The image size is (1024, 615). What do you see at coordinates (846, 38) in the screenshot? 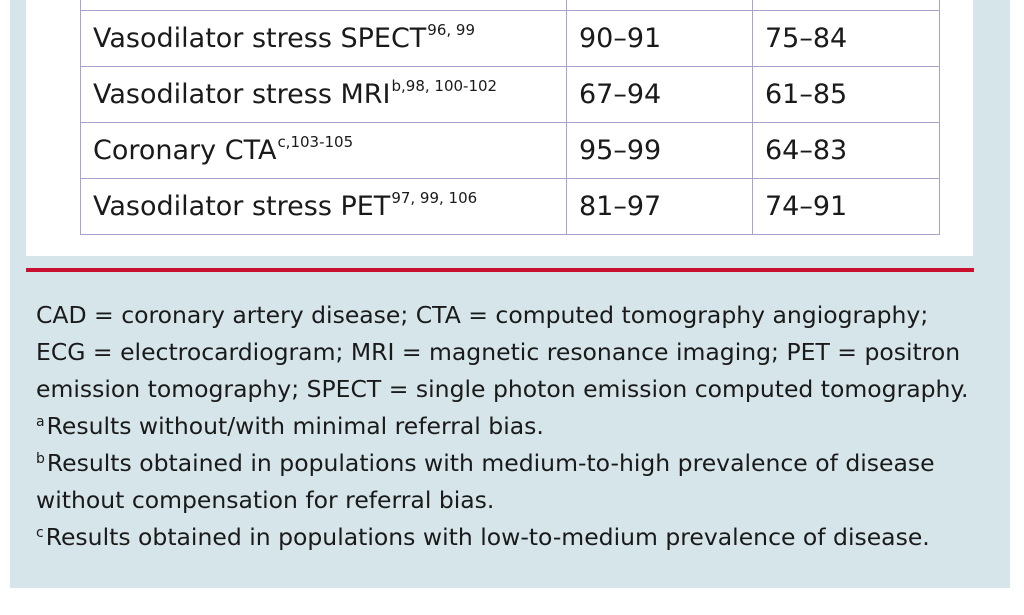
I see `specificity-cell: 75–84` at bounding box center [846, 38].